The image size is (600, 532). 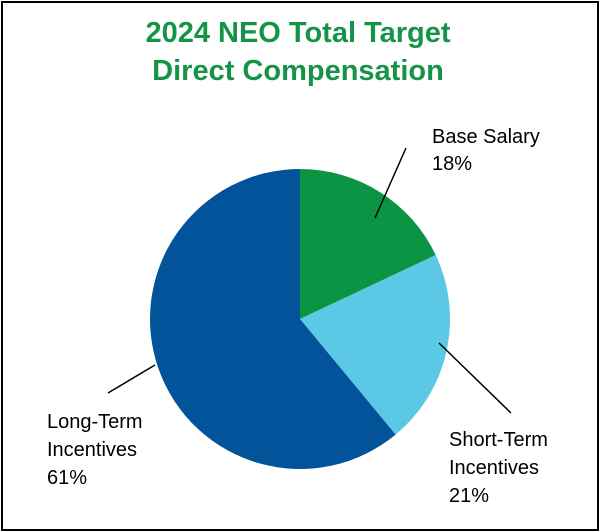 I want to click on leader-line-short-term-incentives, so click(x=475, y=378).